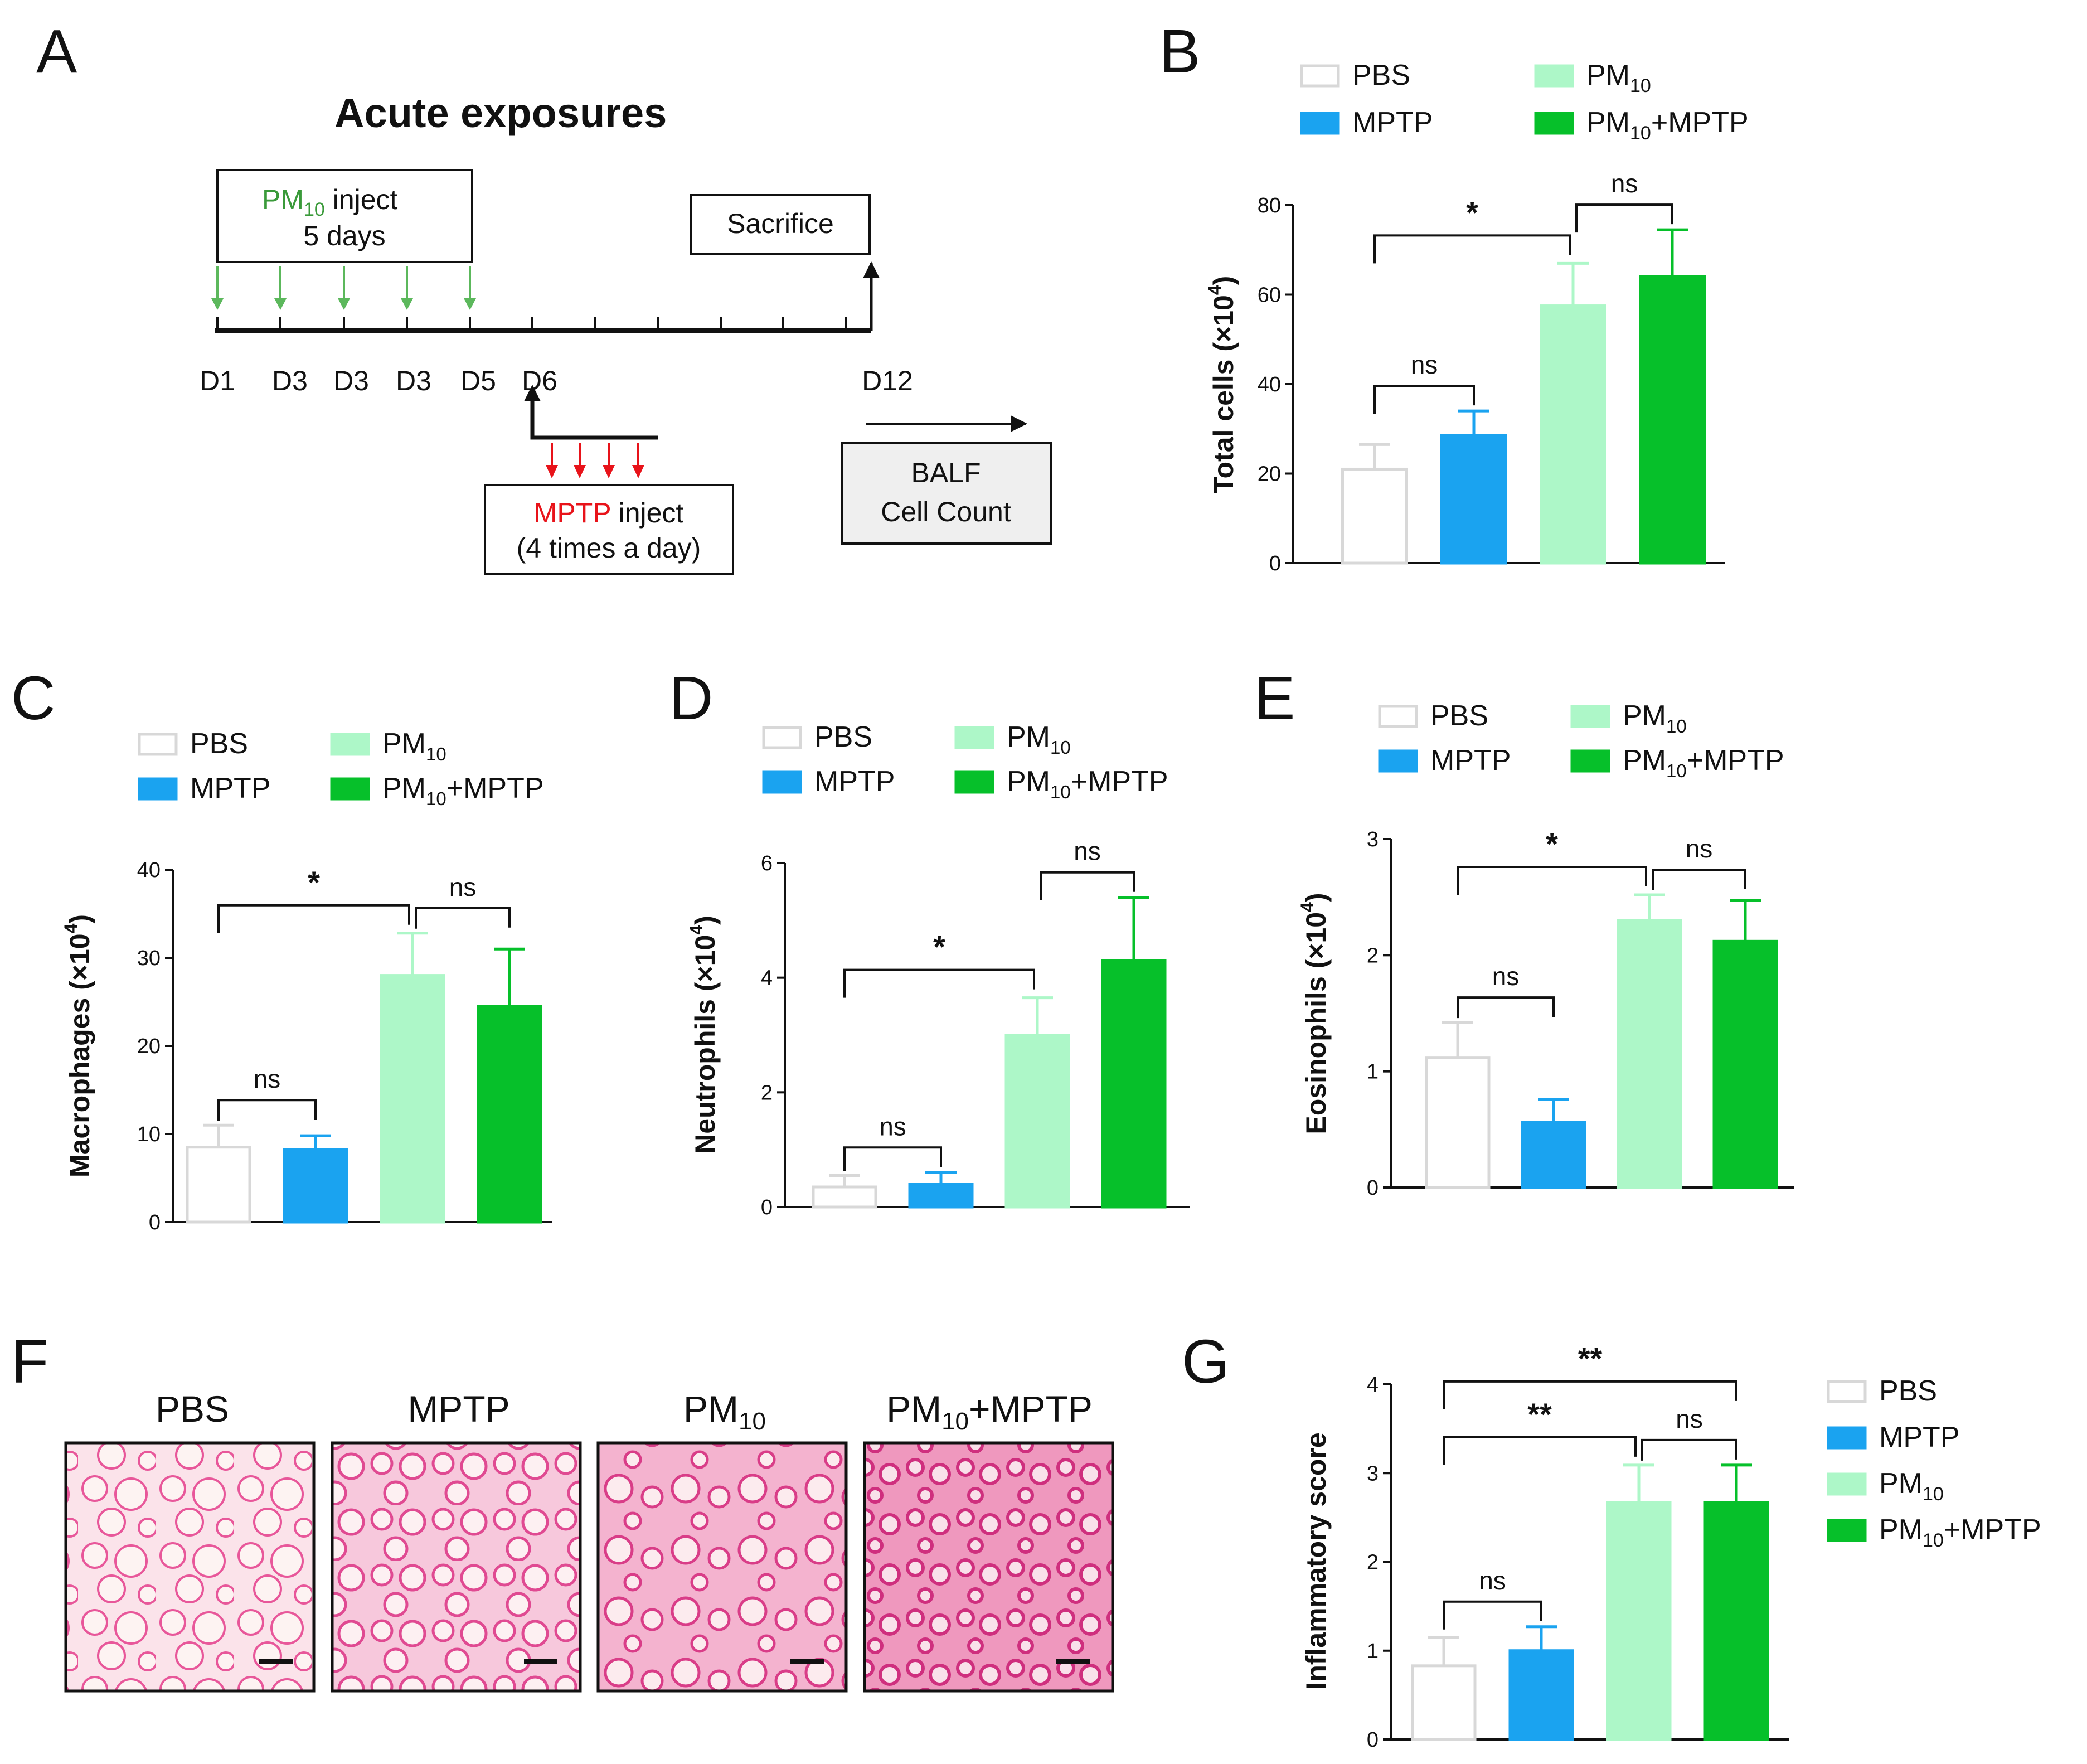 The image size is (2087, 1764). I want to click on timeline-title: Acute exposures, so click(501, 113).